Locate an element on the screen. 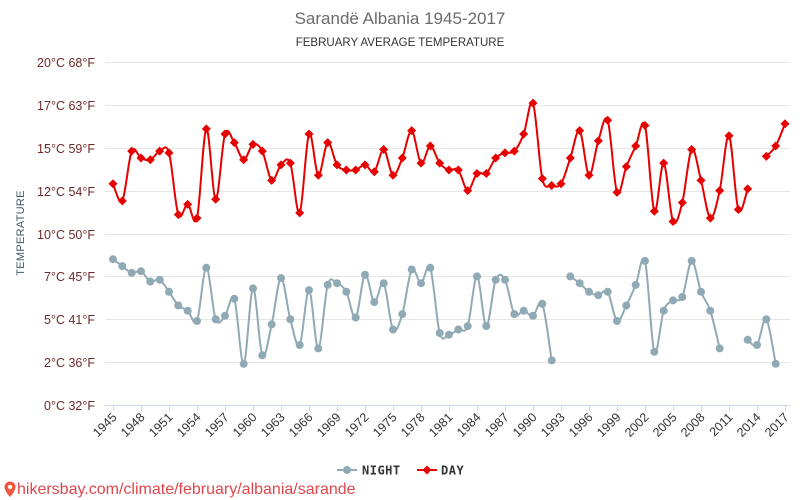 The height and width of the screenshot is (500, 800). x-tick-label: 1945 is located at coordinates (105, 425).